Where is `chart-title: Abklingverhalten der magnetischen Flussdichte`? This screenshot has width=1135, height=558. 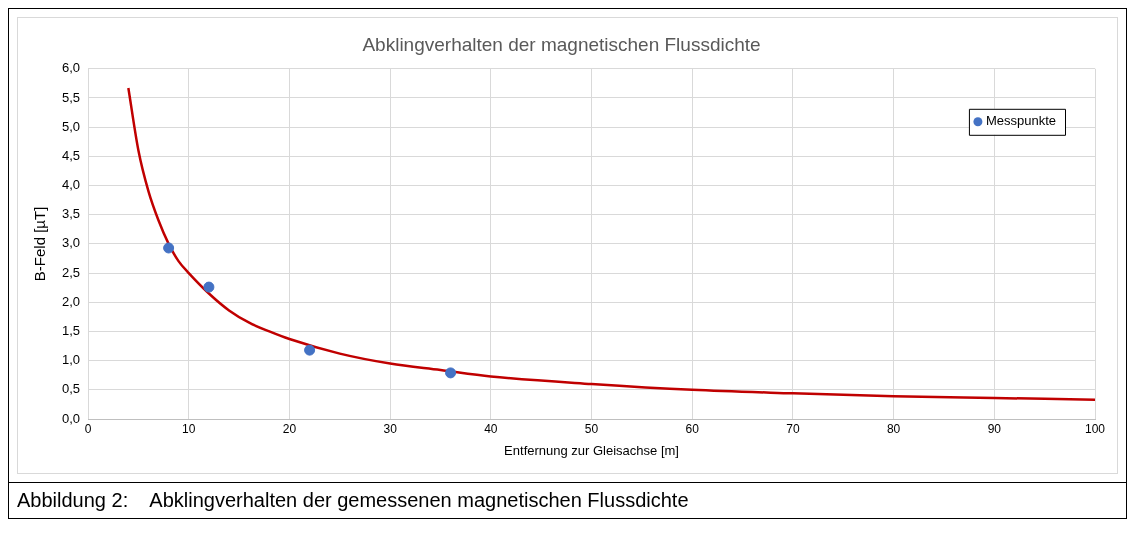 chart-title: Abklingverhalten der magnetischen Flussdichte is located at coordinates (561, 44).